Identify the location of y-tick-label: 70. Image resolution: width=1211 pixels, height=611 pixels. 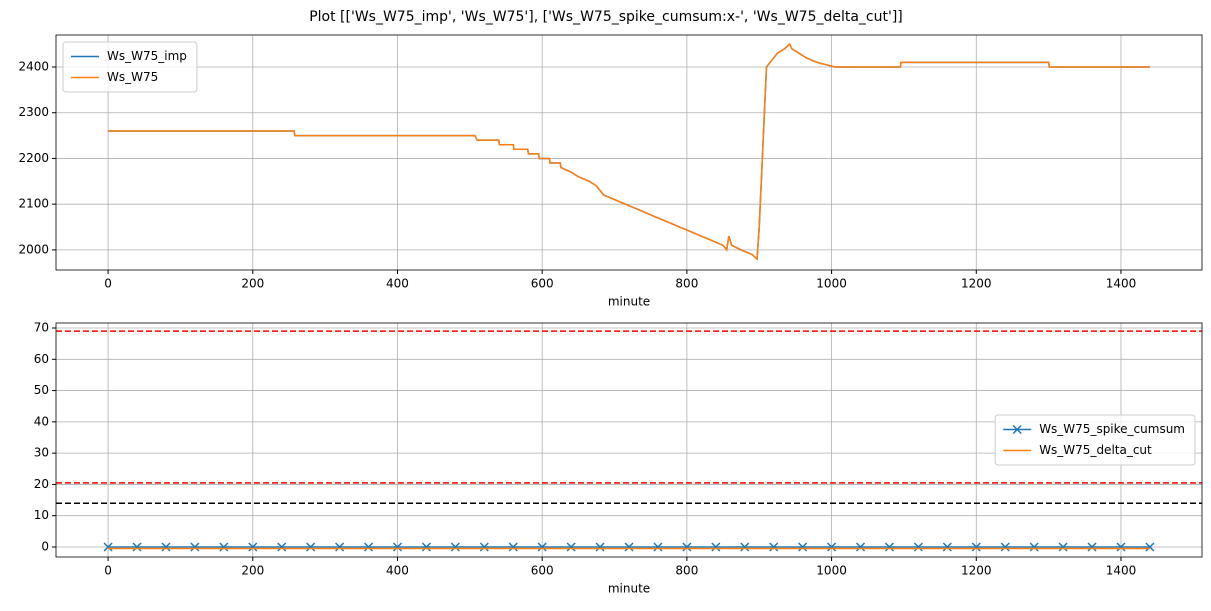
(41, 328).